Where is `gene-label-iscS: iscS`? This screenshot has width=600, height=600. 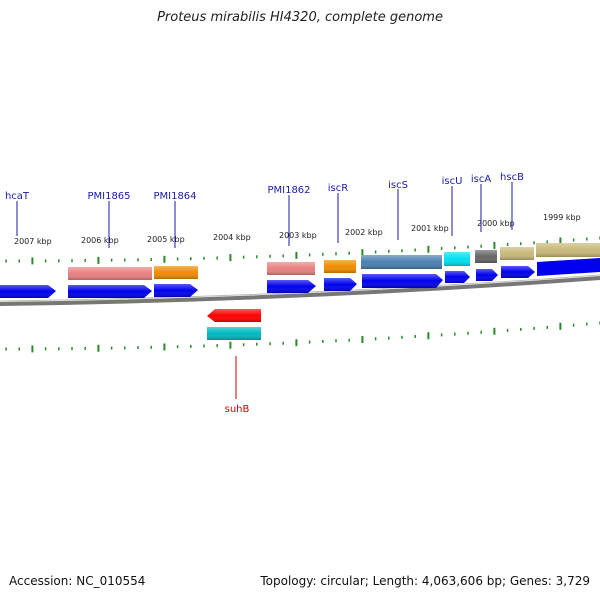
gene-label-iscS: iscS is located at coordinates (398, 185).